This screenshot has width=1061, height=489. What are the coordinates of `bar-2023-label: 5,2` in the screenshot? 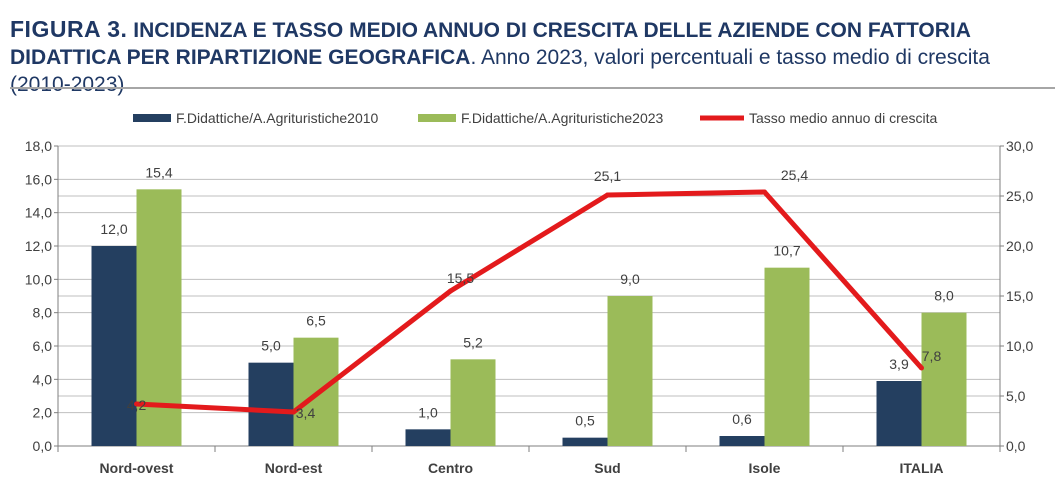 It's located at (473, 342).